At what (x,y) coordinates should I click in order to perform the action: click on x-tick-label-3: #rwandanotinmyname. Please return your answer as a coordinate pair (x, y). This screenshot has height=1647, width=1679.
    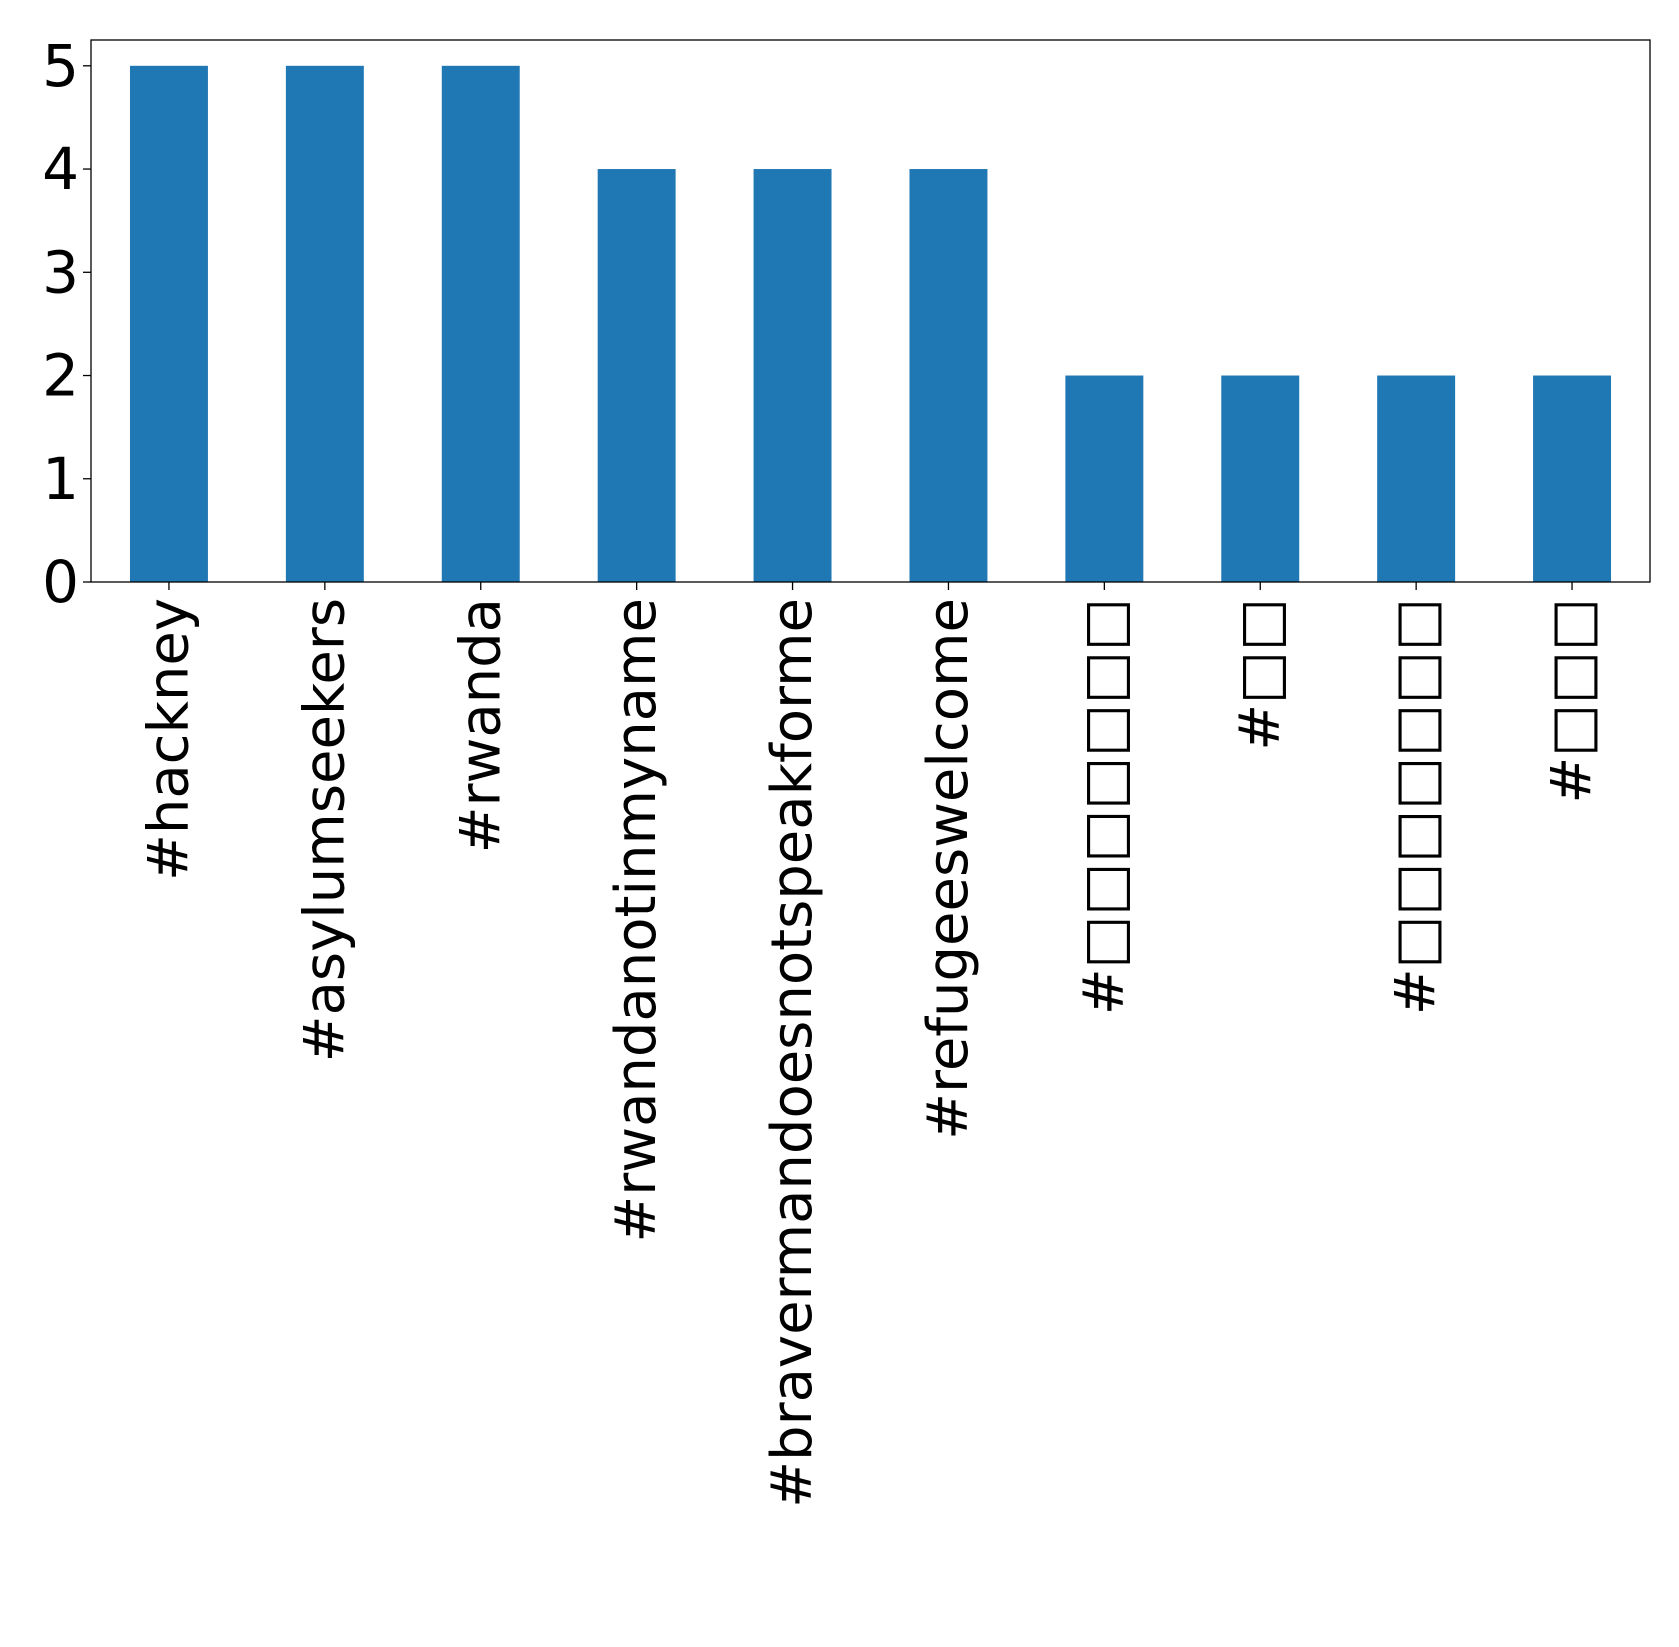
    Looking at the image, I should click on (636, 920).